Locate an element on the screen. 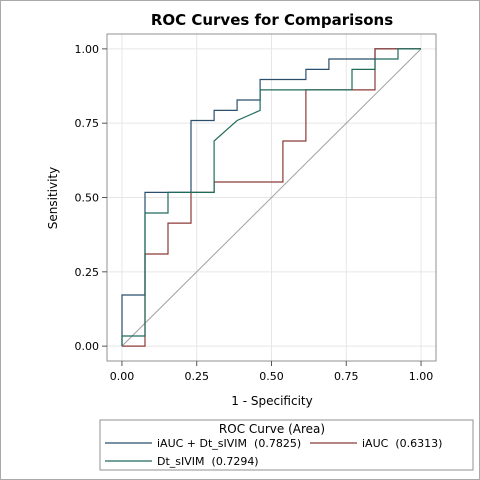 The image size is (480, 480). x-tick-label: 0.75 is located at coordinates (346, 376).